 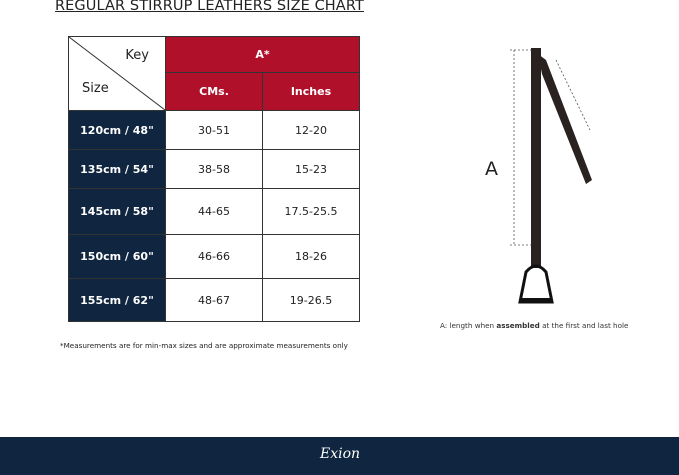 I want to click on brand-logo: Exion, so click(x=340, y=454).